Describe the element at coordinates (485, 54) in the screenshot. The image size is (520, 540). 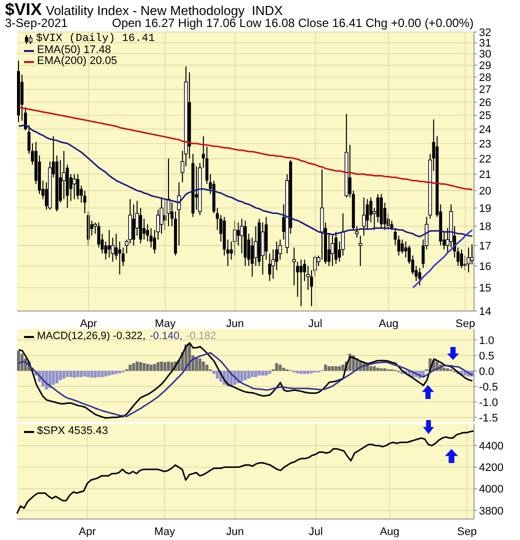
I see `y-tick-label: 30` at that location.